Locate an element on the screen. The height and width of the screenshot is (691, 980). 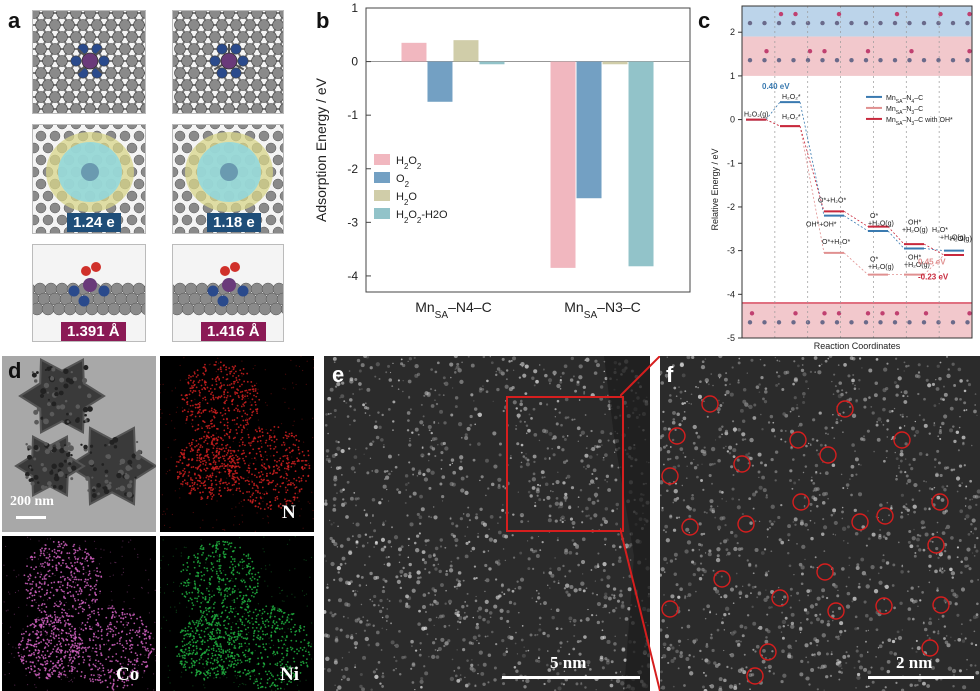
structure-atom is located at coordinates (909, 60).